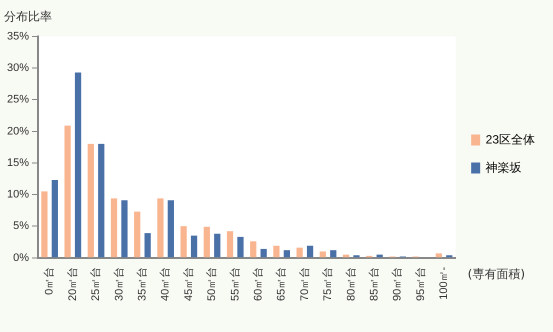 This screenshot has height=332, width=553. What do you see at coordinates (397, 284) in the screenshot?
I see `x-tick-label: 90㎡台` at bounding box center [397, 284].